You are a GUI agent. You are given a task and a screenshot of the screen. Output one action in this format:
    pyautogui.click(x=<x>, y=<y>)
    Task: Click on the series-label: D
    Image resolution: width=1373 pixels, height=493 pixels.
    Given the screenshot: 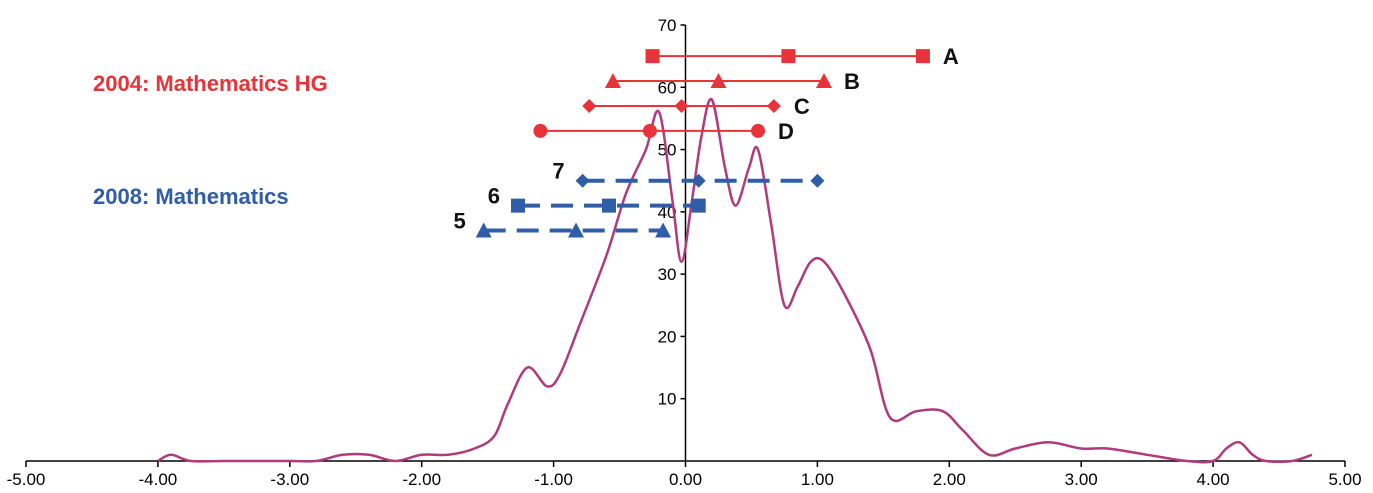 What is the action you would take?
    pyautogui.click(x=786, y=131)
    